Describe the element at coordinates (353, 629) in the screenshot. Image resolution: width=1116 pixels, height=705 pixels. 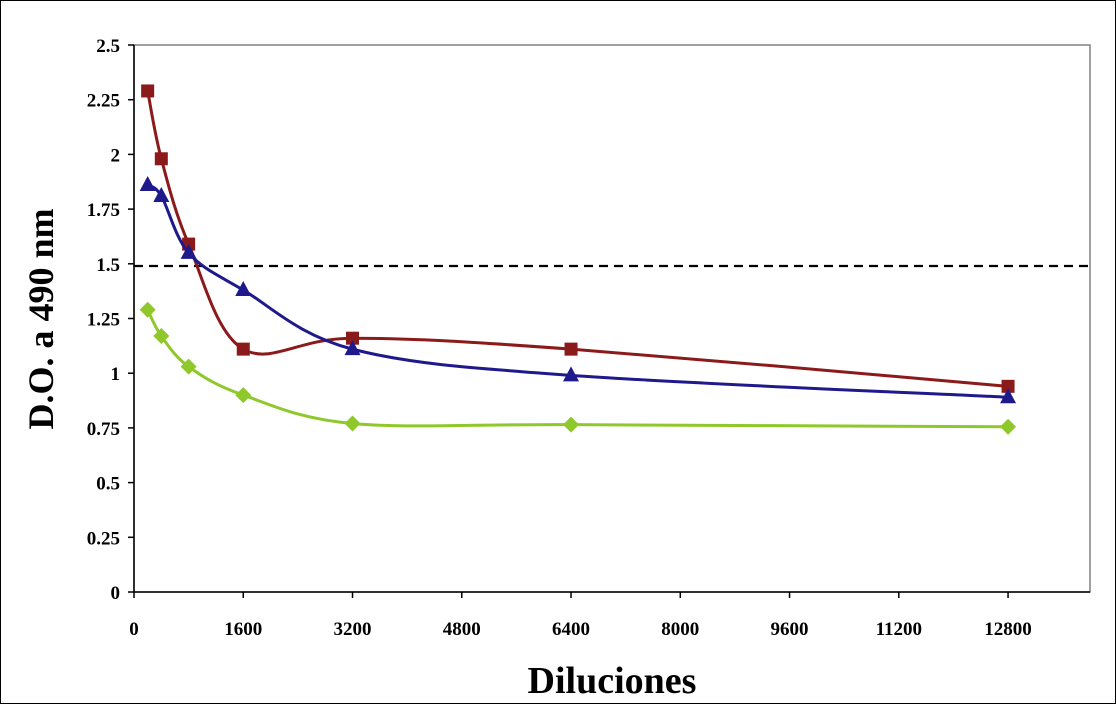
I see `x-tick-label: 3200` at that location.